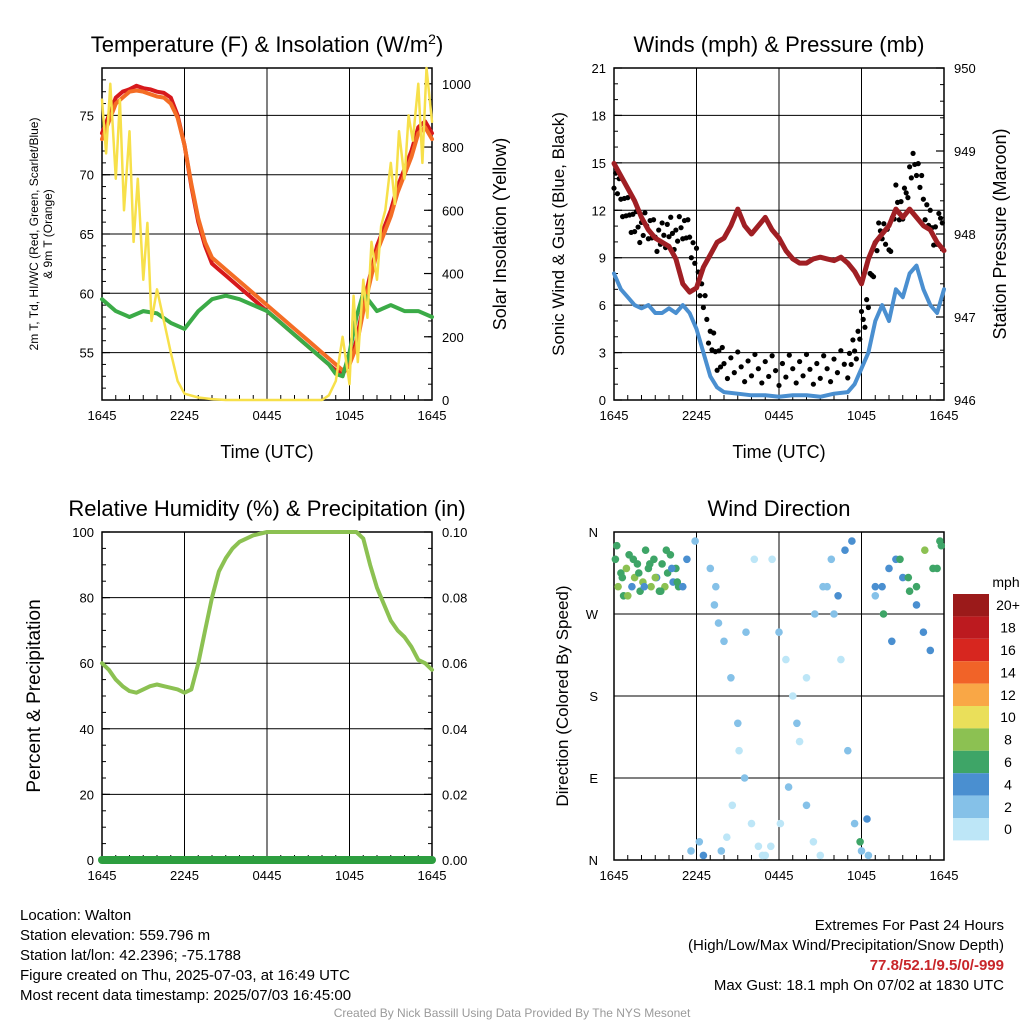 The image size is (1024, 1024). I want to click on x-axis-label: Time (UTC), so click(266, 452).